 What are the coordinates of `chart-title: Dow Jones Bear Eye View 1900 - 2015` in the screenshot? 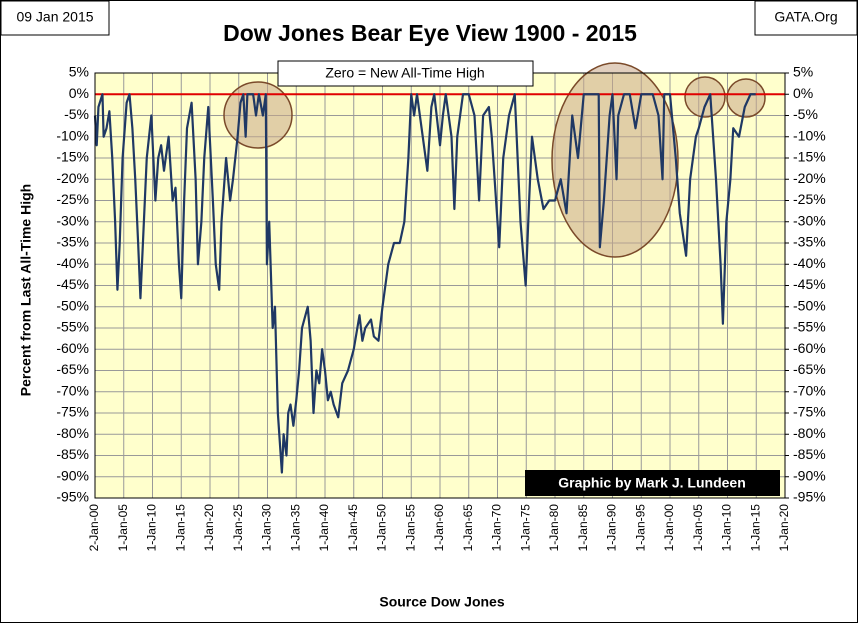 It's located at (430, 33).